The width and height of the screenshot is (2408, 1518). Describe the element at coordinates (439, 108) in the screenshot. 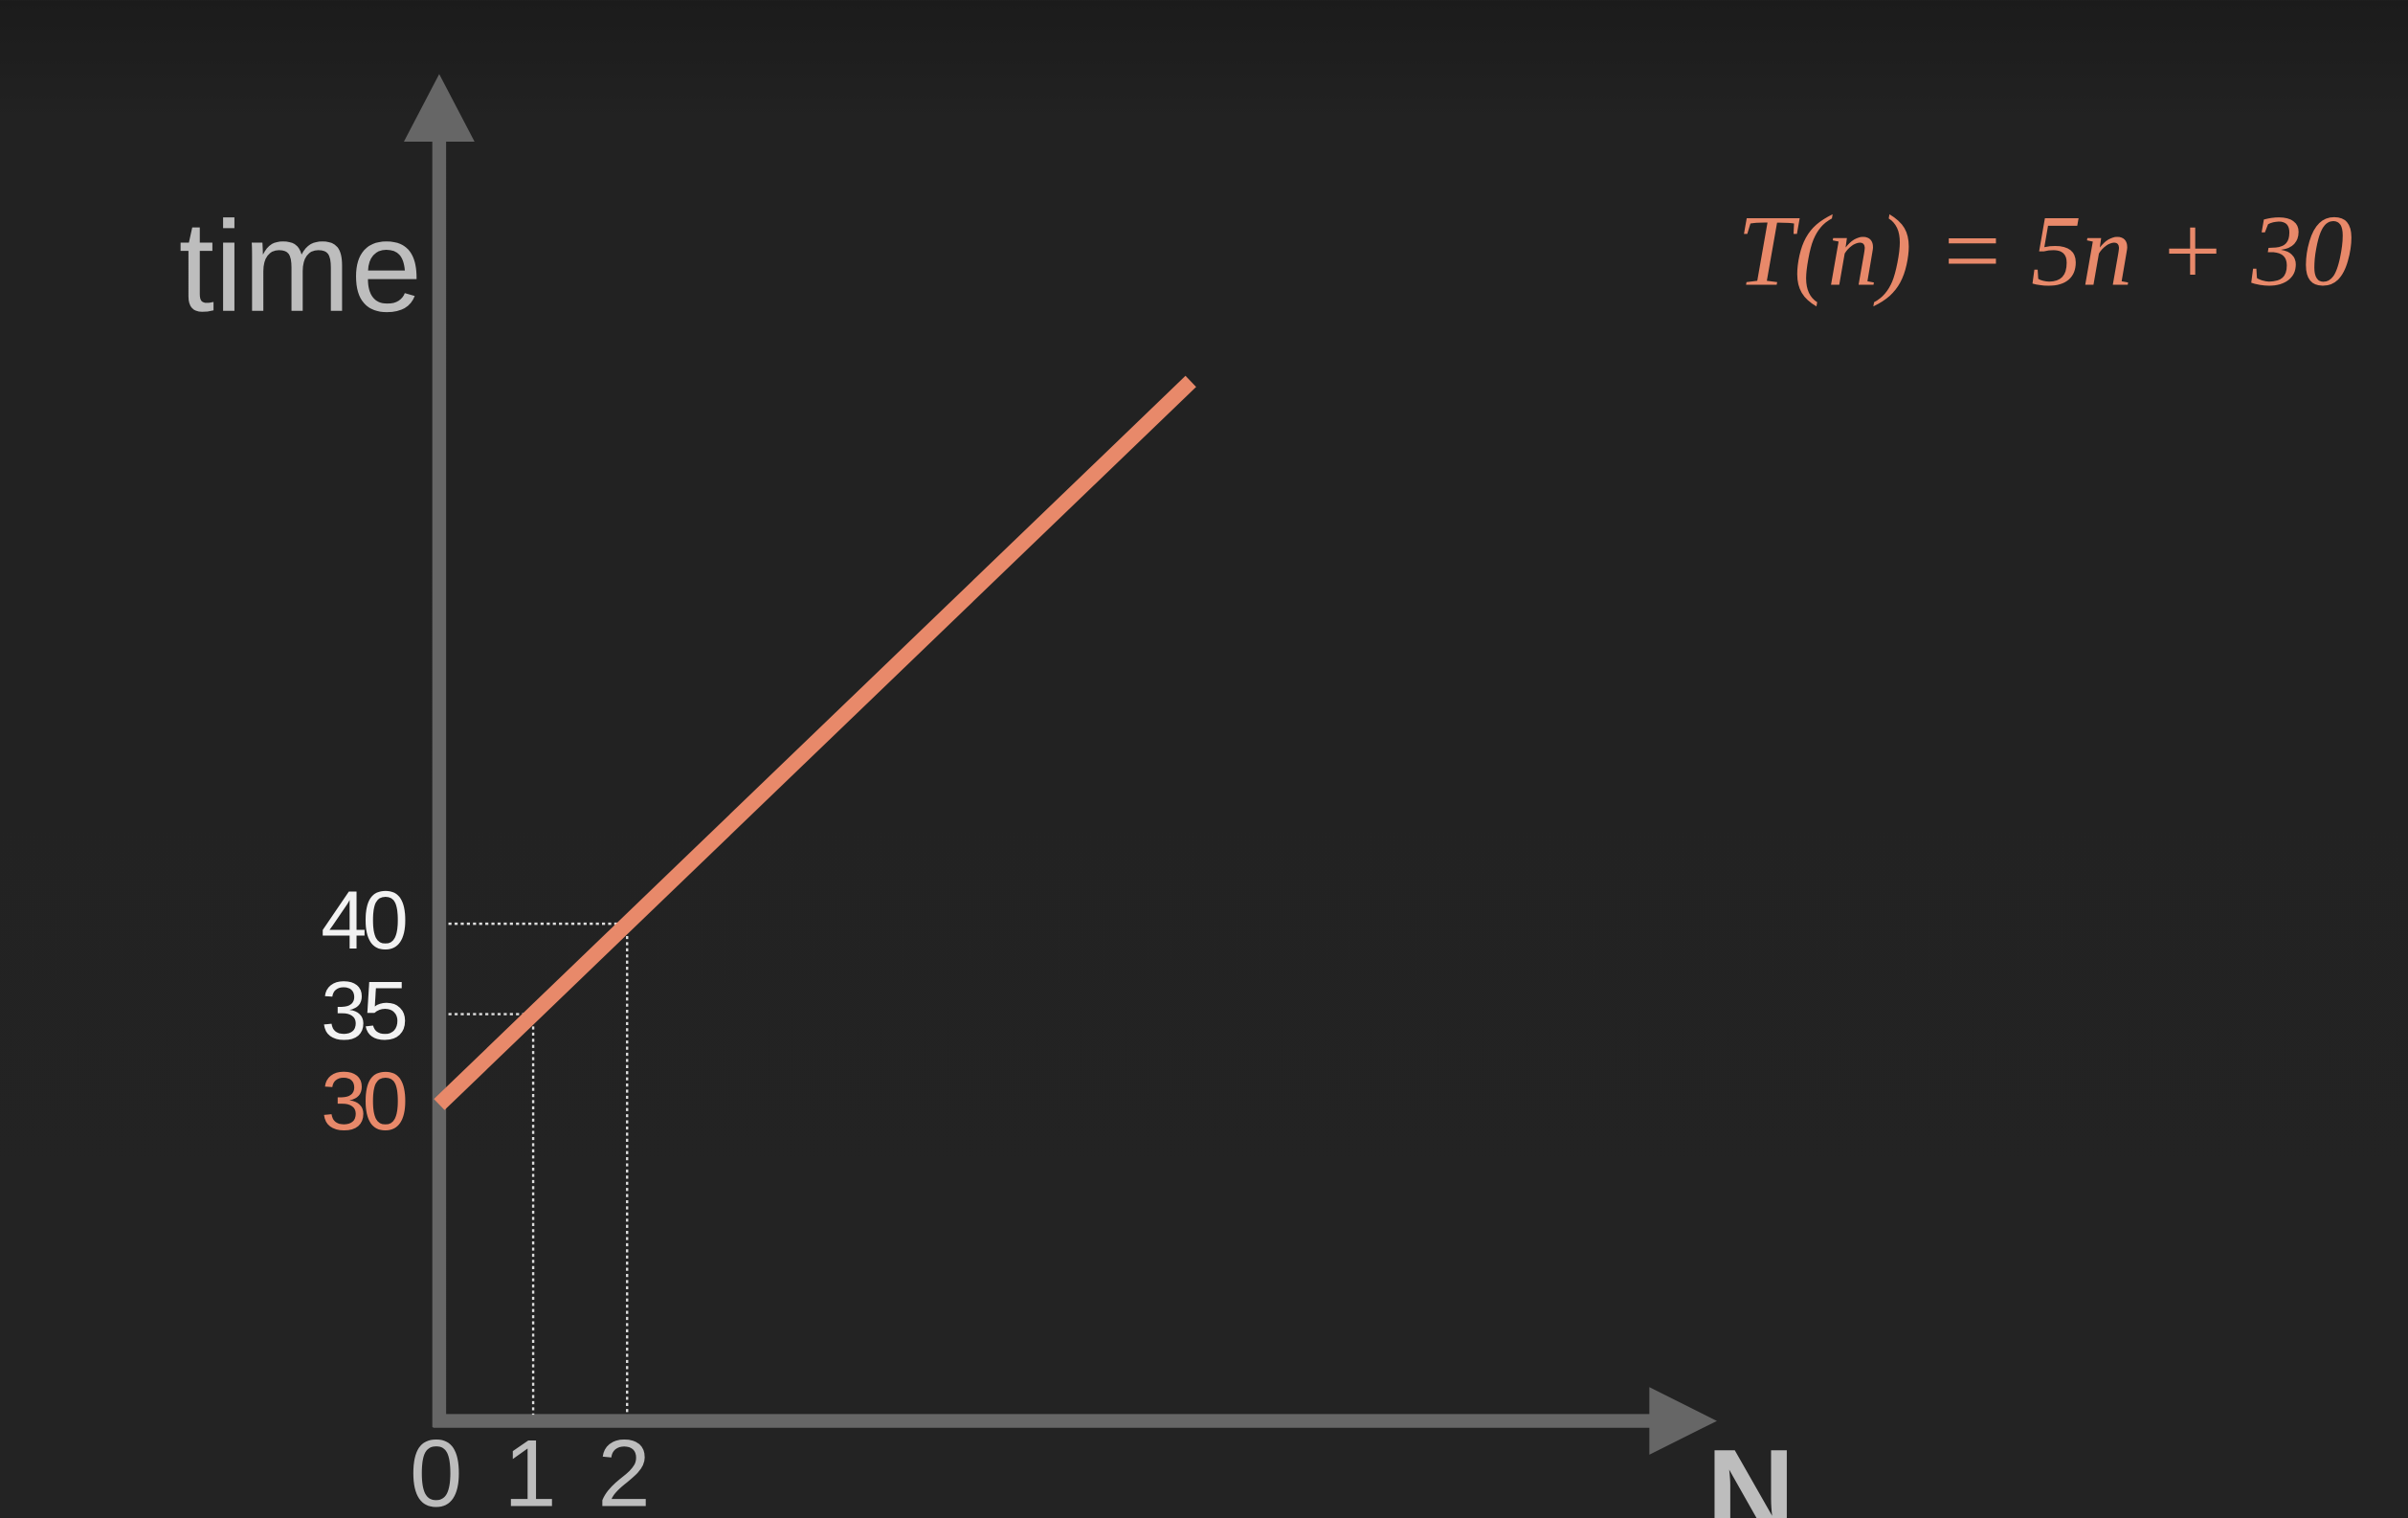

I see `y-axis-arrow` at that location.